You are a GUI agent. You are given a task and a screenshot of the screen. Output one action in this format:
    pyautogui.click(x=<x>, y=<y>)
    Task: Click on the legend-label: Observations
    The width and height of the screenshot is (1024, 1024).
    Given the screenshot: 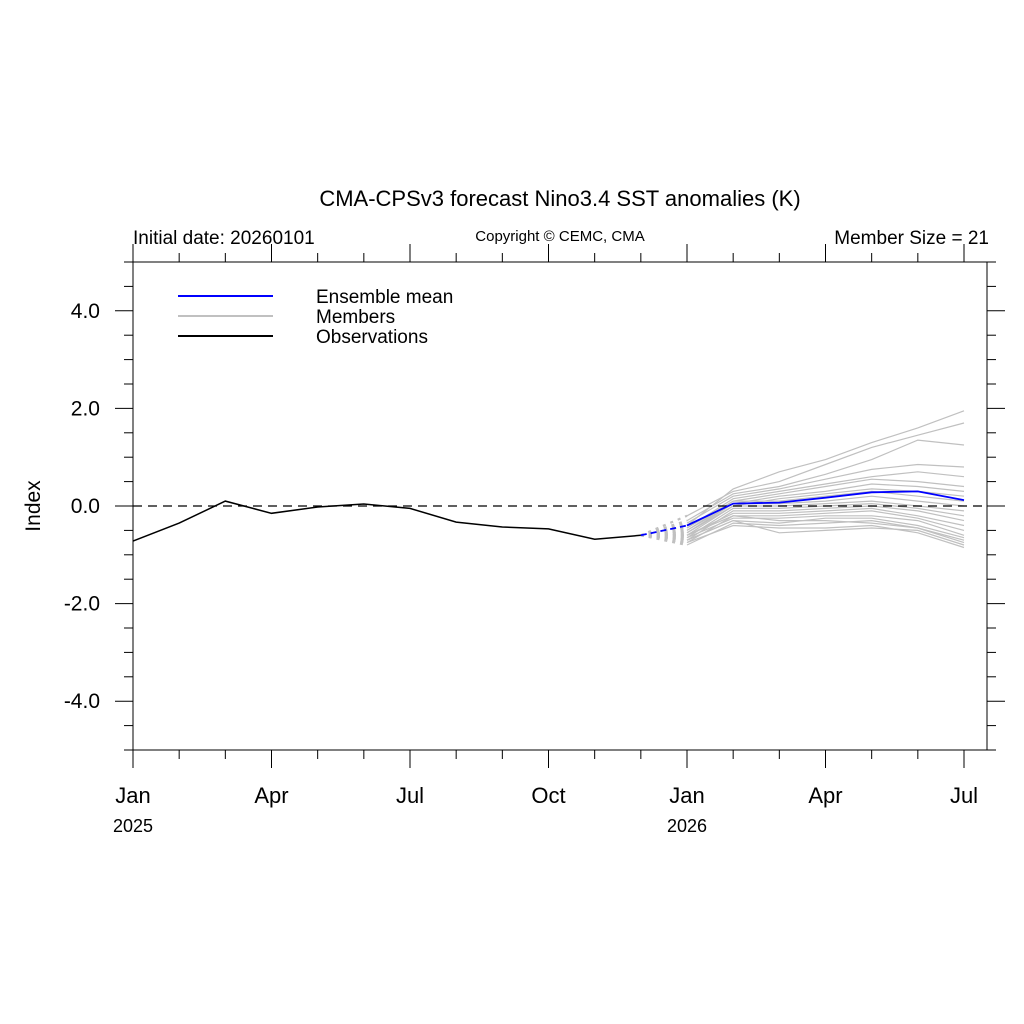 What is the action you would take?
    pyautogui.click(x=372, y=337)
    